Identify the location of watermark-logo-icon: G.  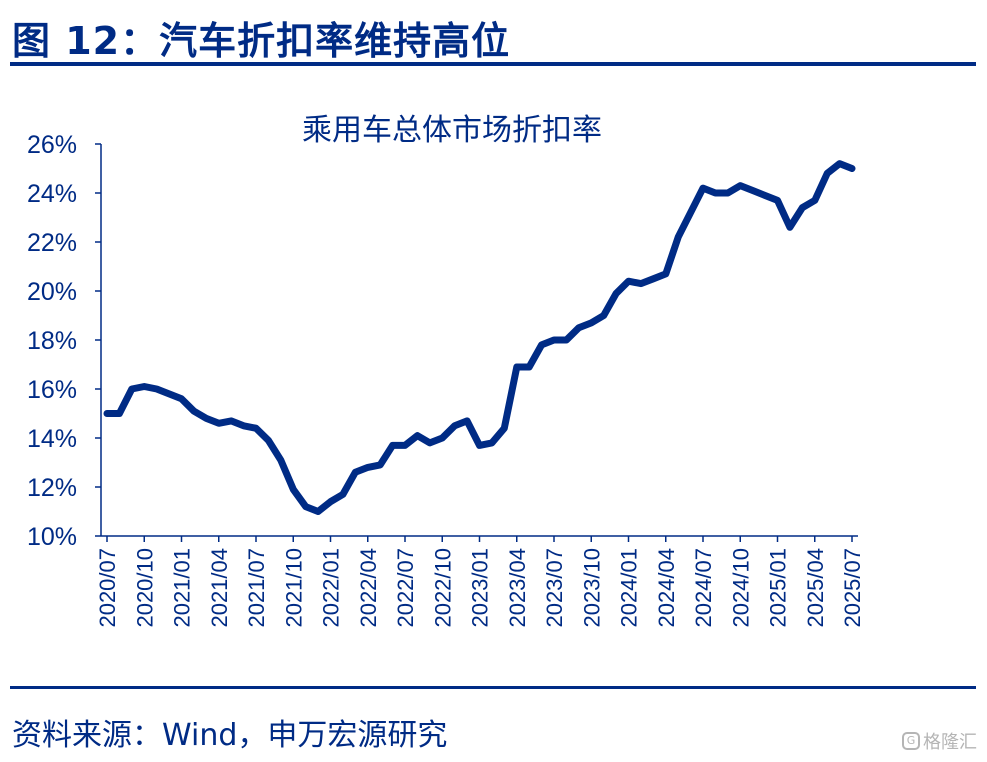
(911, 741).